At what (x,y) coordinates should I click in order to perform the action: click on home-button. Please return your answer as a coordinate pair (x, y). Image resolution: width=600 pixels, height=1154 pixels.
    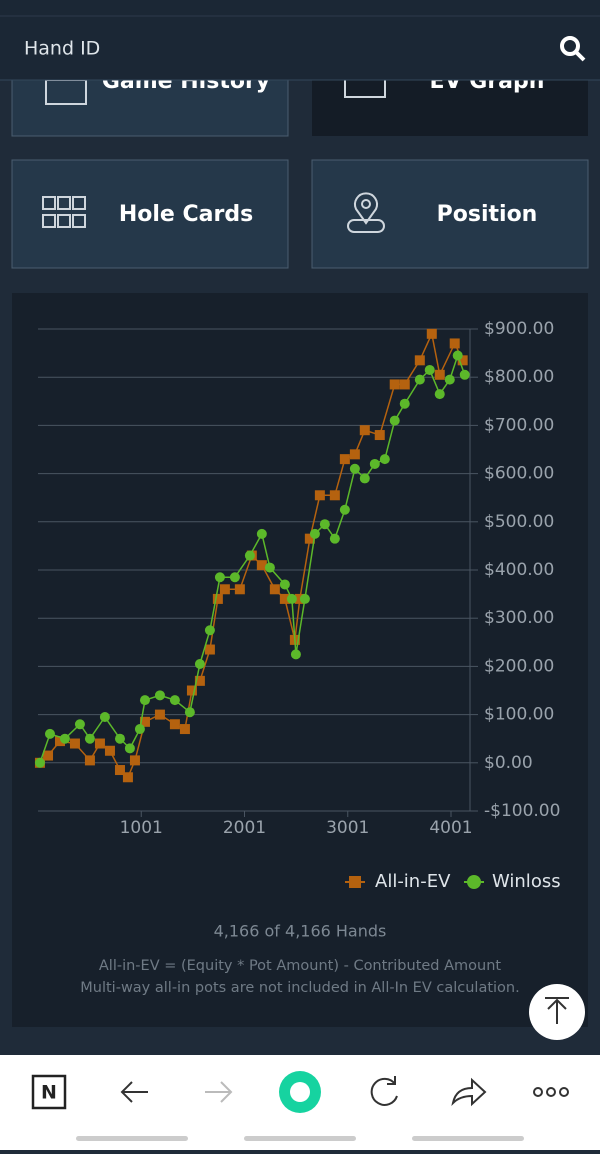
    Looking at the image, I should click on (49, 1092).